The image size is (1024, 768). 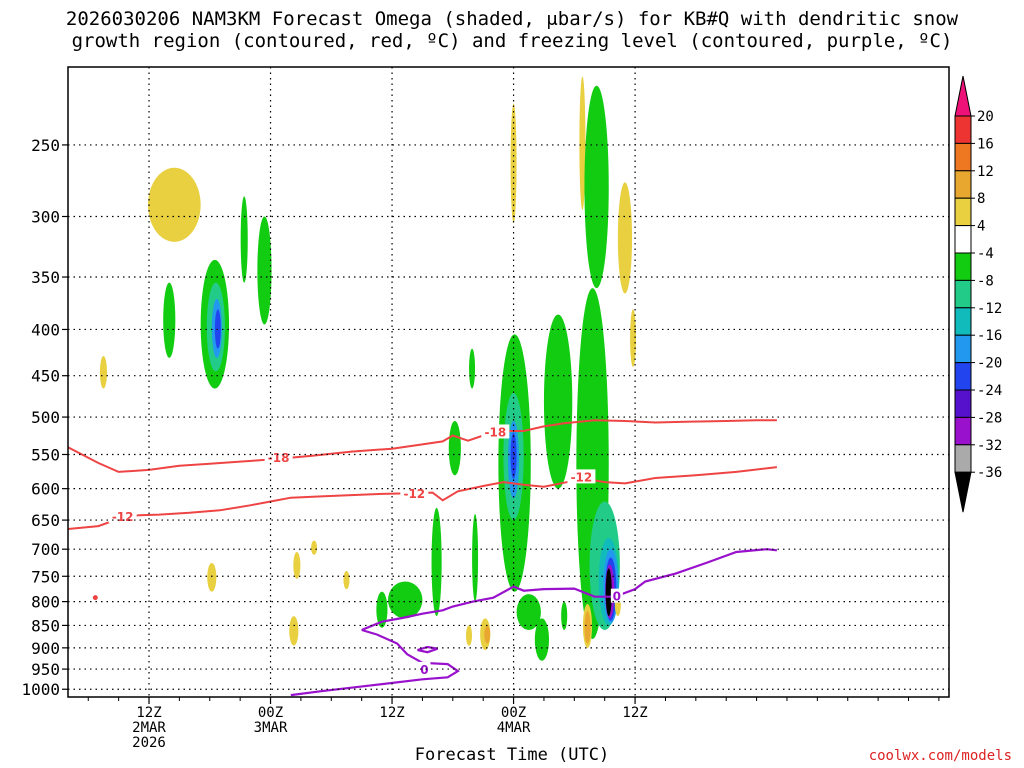 I want to click on y-tick-label-850: 850, so click(x=45, y=625).